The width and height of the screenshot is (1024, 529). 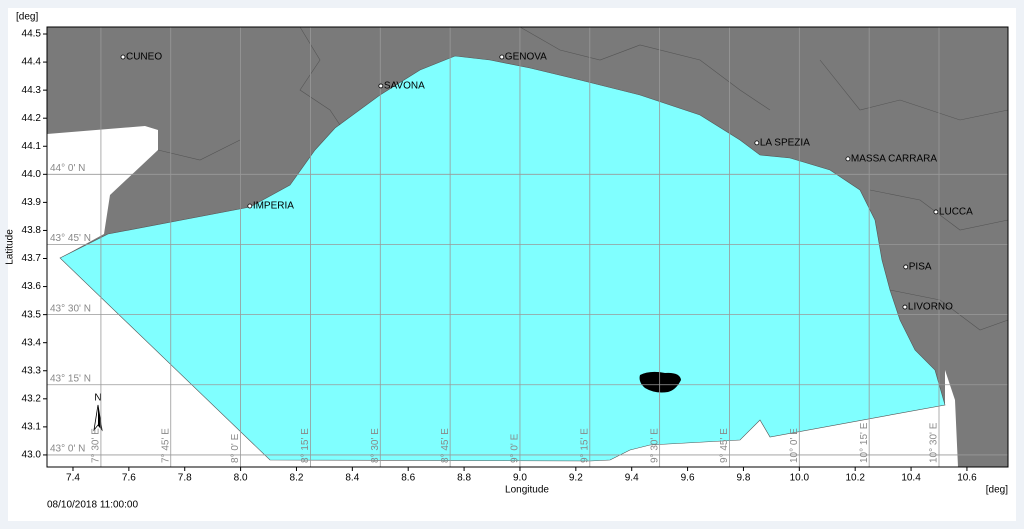 What do you see at coordinates (129, 478) in the screenshot?
I see `x-tick-label: 7.6` at bounding box center [129, 478].